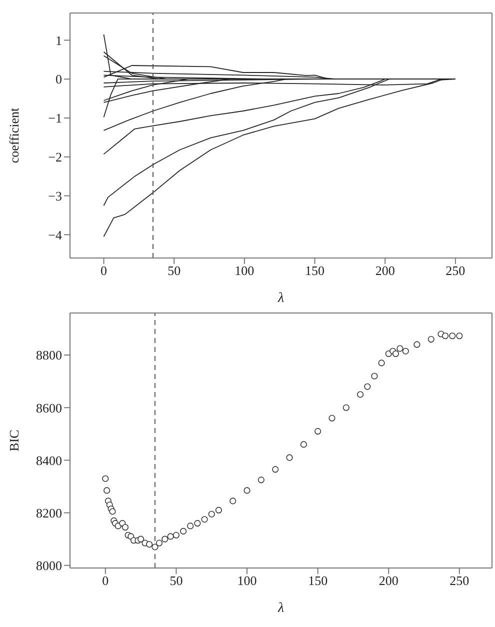  Describe the element at coordinates (55, 118) in the screenshot. I see `y-tick-label: −1` at that location.